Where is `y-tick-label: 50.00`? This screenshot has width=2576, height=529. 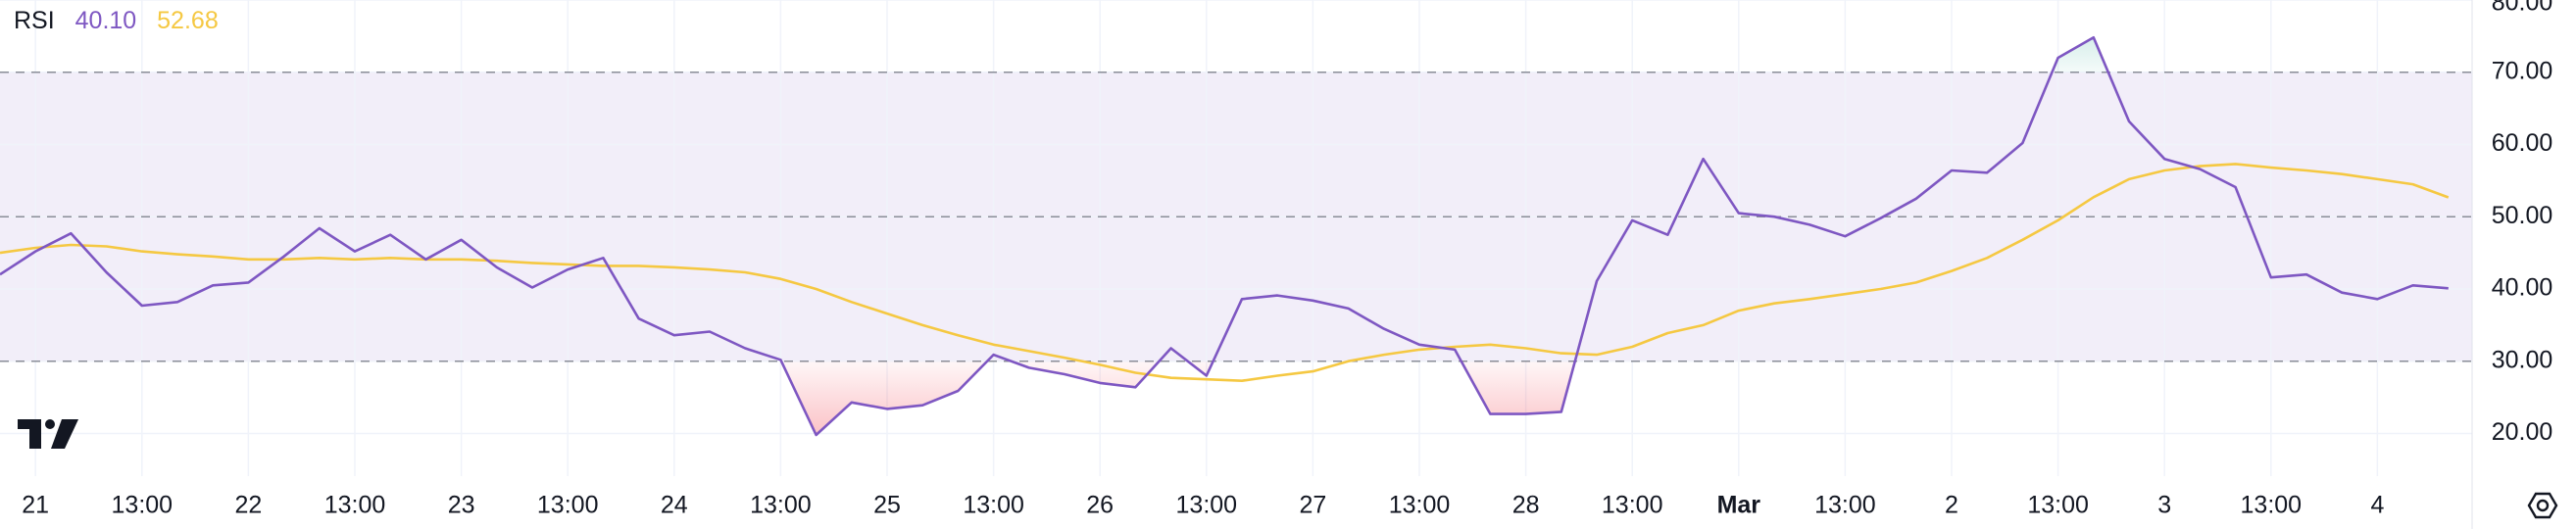
y-tick-label: 50.00 is located at coordinates (2522, 215).